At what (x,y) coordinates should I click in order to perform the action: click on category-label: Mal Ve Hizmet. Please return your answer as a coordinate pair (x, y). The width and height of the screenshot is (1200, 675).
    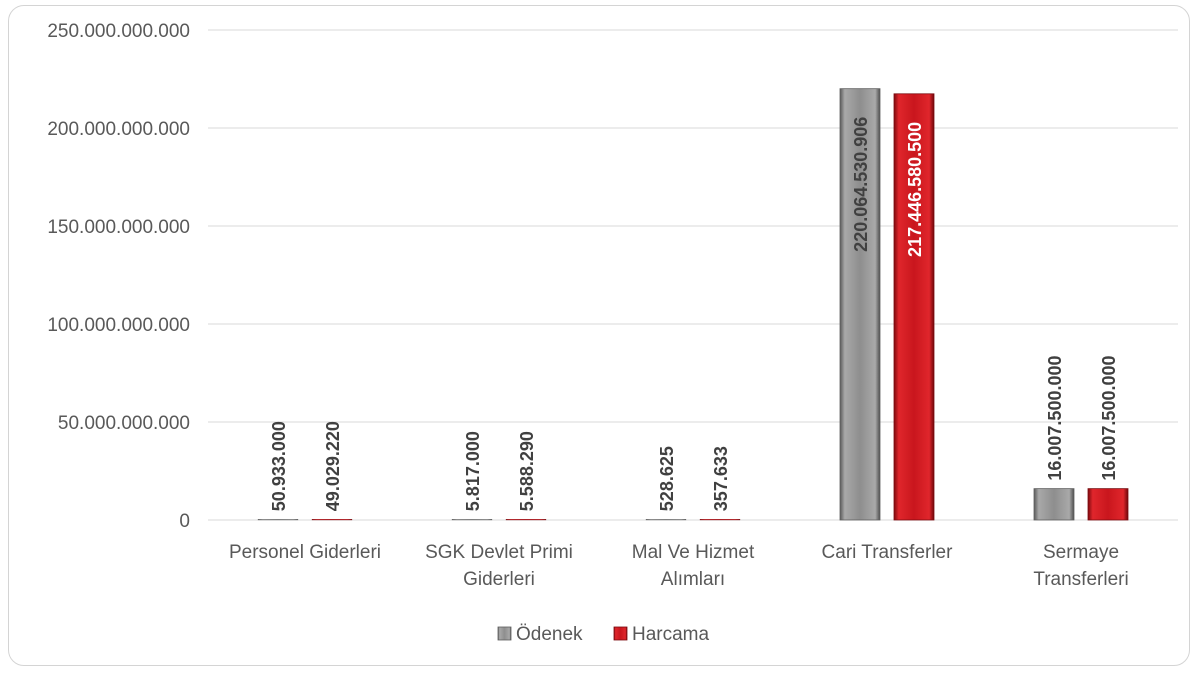
    Looking at the image, I should click on (693, 552).